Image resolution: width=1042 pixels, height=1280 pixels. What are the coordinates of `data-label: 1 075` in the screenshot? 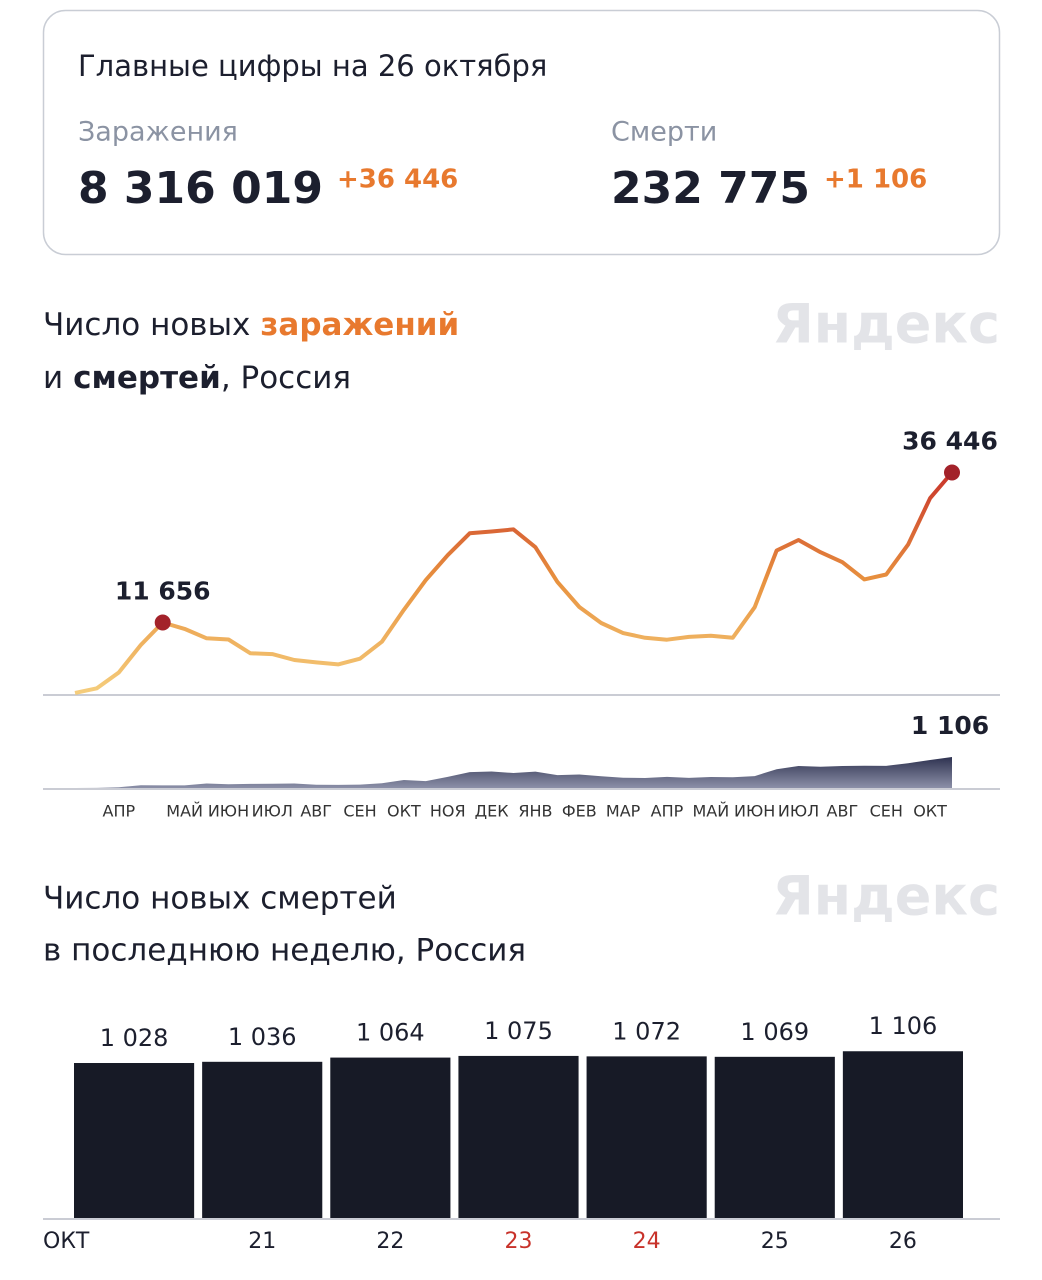 It's located at (518, 1031).